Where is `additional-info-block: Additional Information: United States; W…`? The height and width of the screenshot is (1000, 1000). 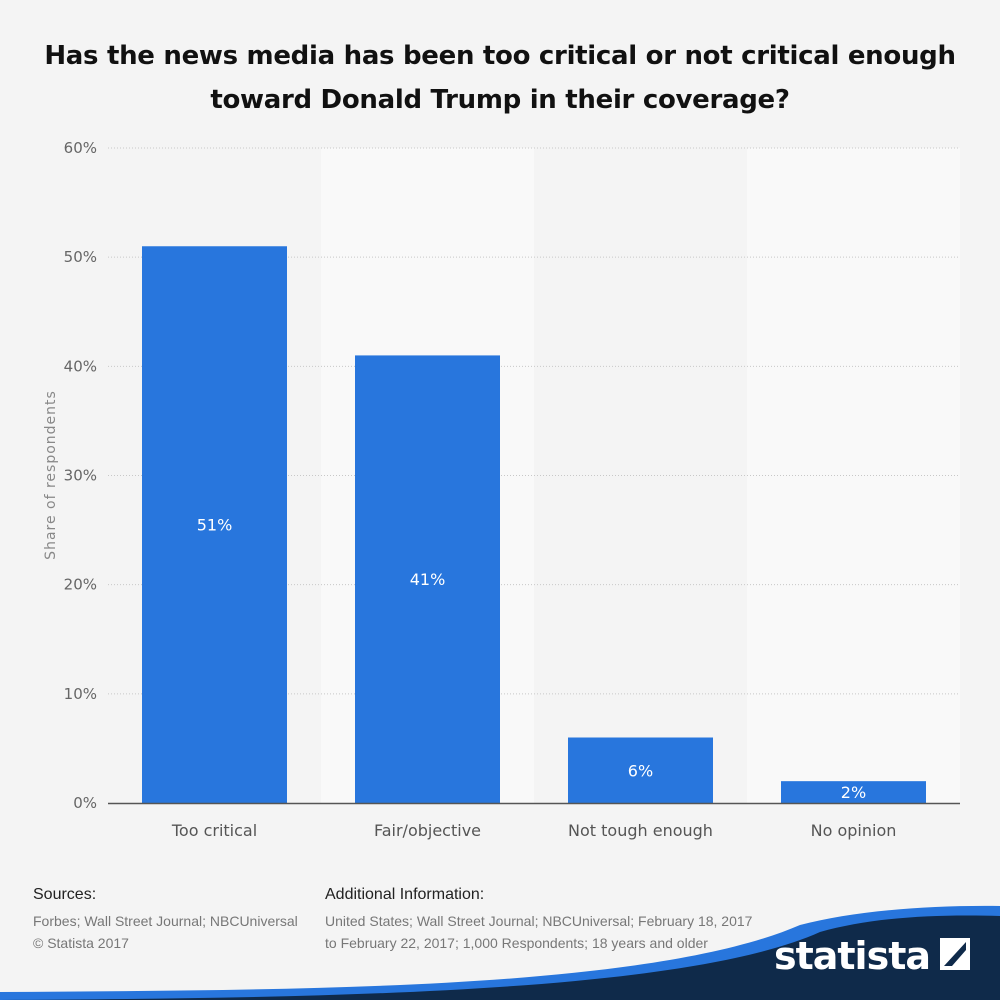
additional-info-block: Additional Information: United States; W… is located at coordinates (540, 920).